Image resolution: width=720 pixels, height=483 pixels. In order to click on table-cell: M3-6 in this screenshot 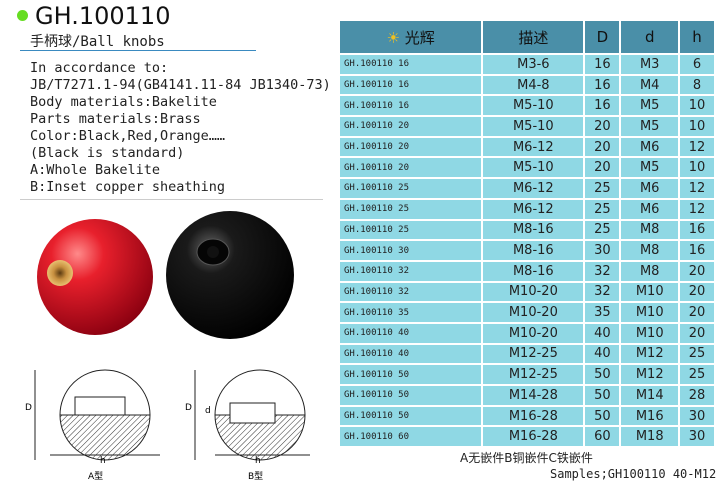, I will do `click(533, 64)`.